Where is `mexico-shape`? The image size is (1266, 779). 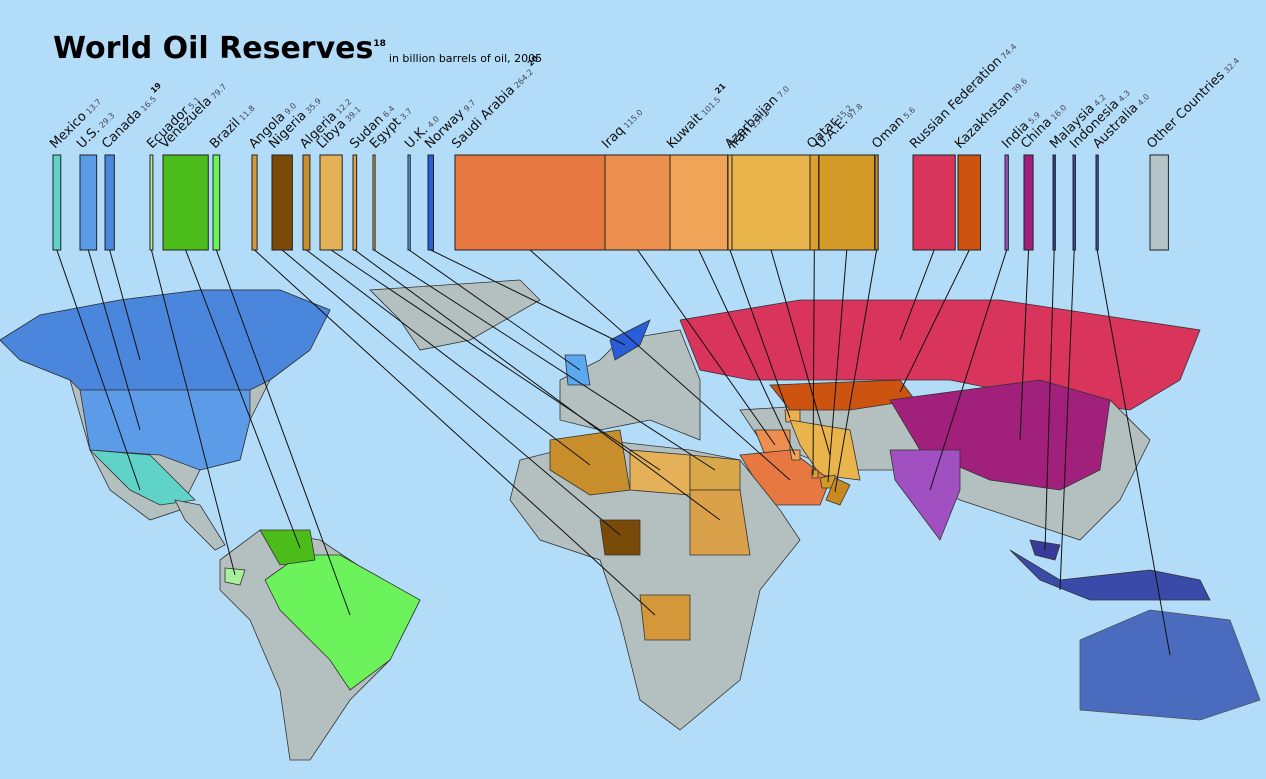
mexico-shape is located at coordinates (142, 477).